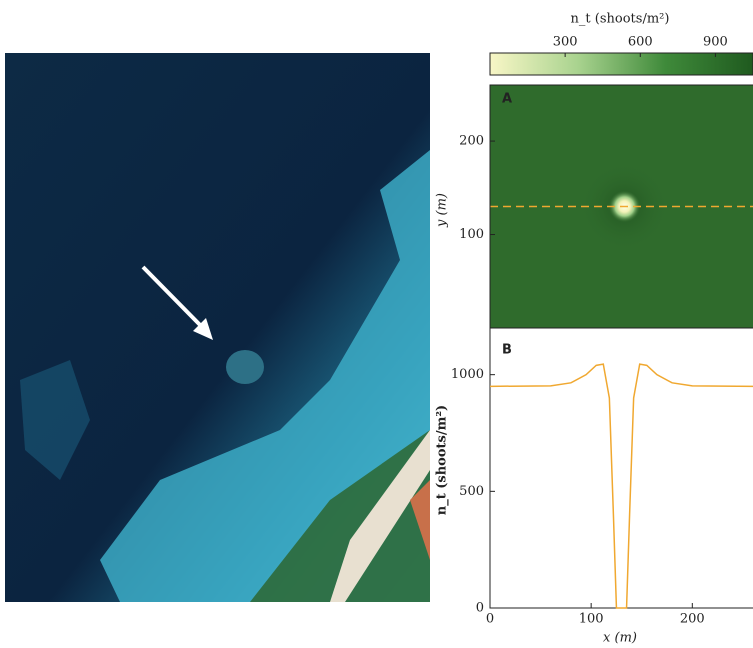  What do you see at coordinates (620, 638) in the screenshot?
I see `x-axis-label: x (m)` at bounding box center [620, 638].